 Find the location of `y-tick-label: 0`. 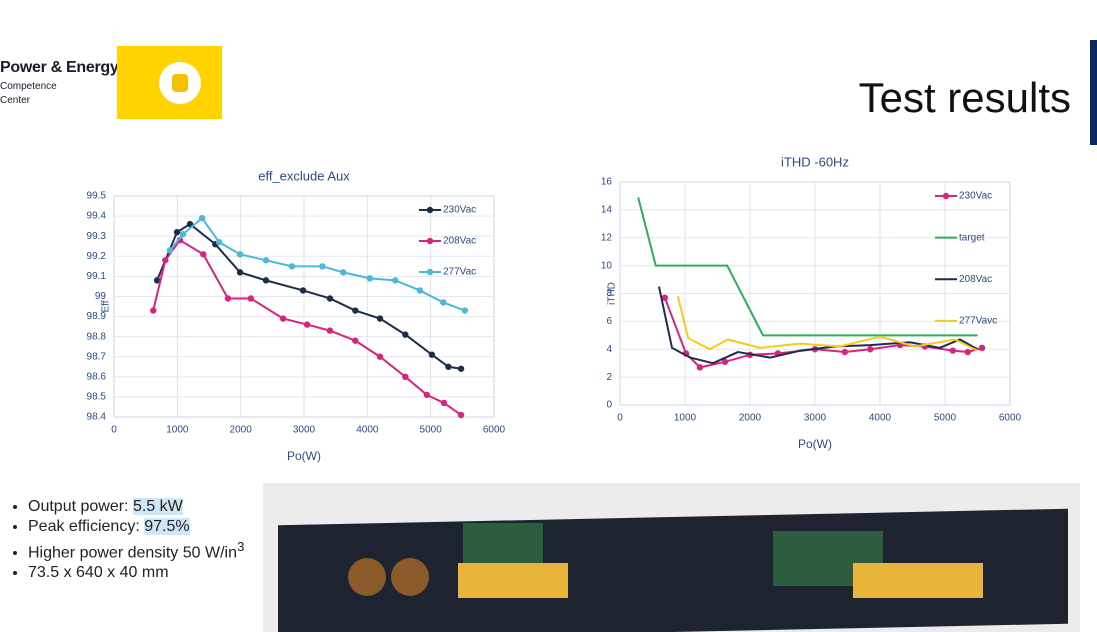

y-tick-label: 0 is located at coordinates (609, 405).